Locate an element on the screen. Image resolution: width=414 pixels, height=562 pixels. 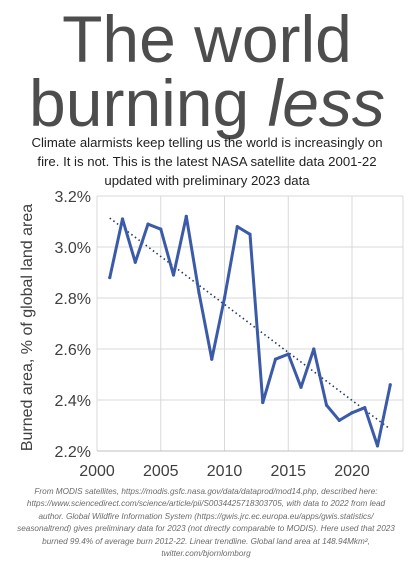
y-tick-label: 3.0% is located at coordinates (73, 248).